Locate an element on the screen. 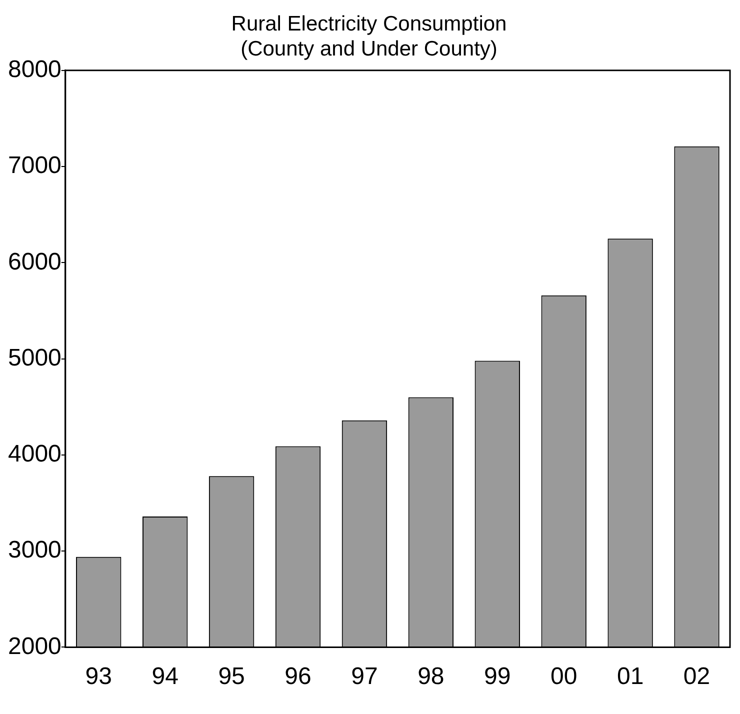 The width and height of the screenshot is (740, 714). y-tick-label: 8000 is located at coordinates (35, 70).